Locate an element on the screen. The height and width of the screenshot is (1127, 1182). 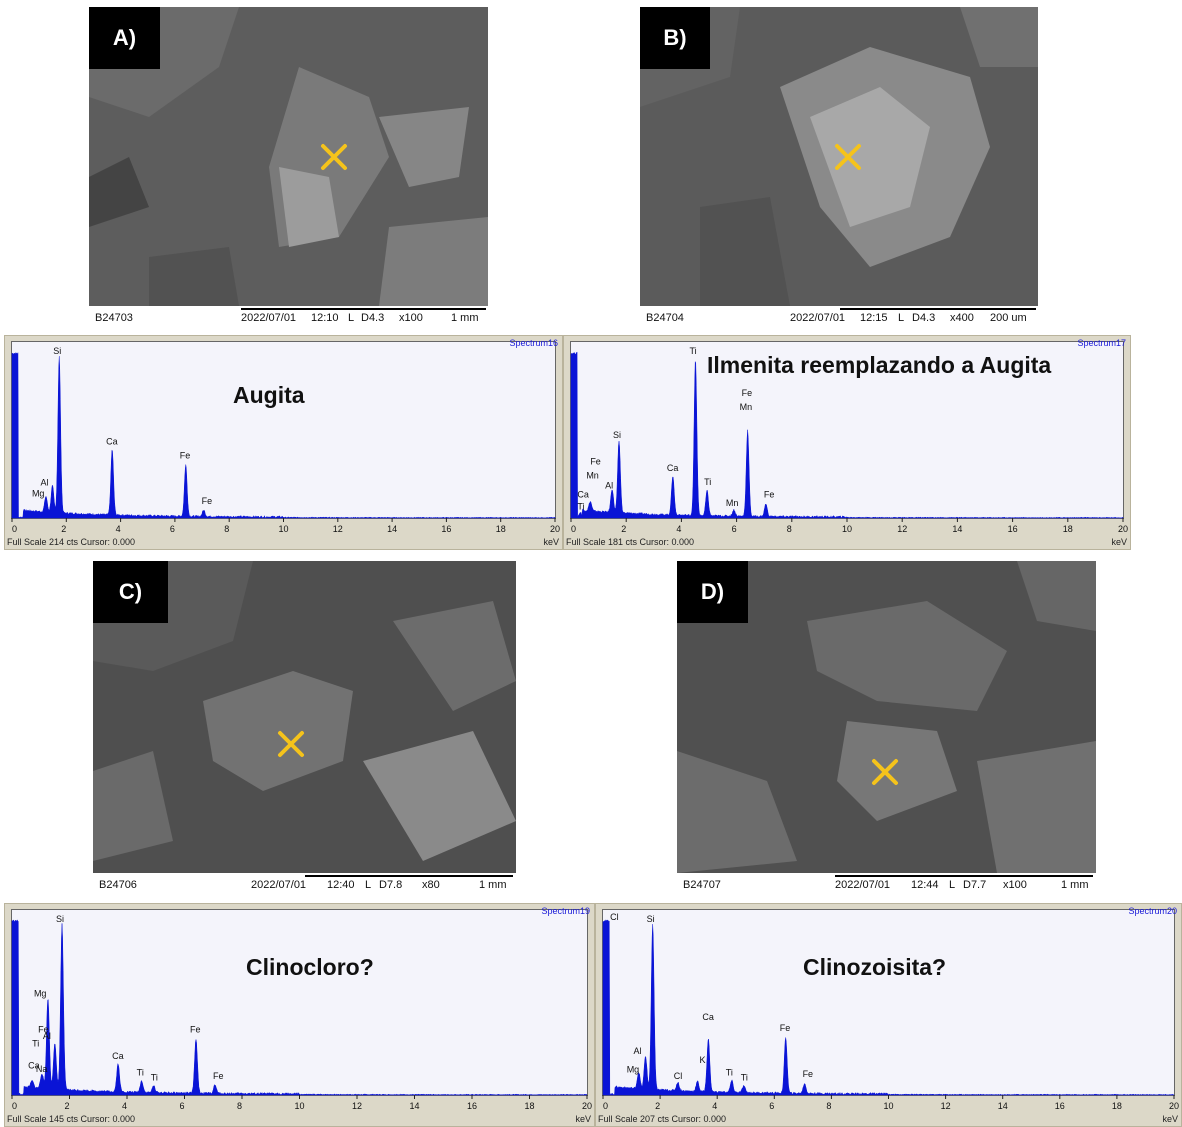
panel-label: D) is located at coordinates (712, 592).